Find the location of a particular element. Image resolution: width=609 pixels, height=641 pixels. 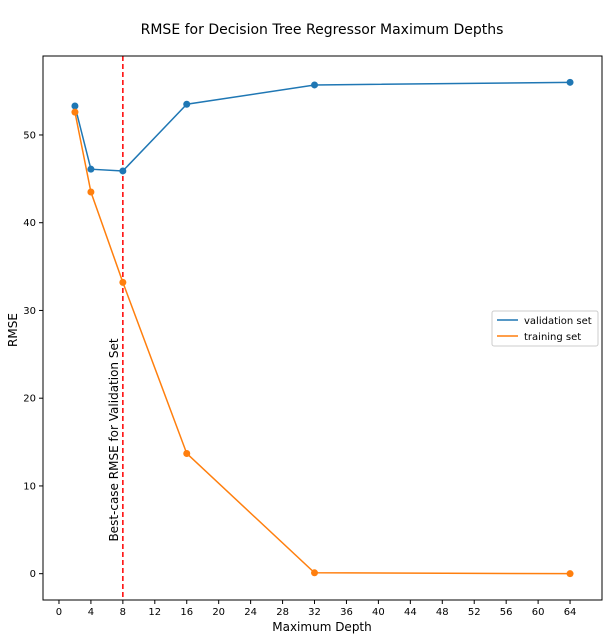

y-tick-label: 30 is located at coordinates (29, 311).